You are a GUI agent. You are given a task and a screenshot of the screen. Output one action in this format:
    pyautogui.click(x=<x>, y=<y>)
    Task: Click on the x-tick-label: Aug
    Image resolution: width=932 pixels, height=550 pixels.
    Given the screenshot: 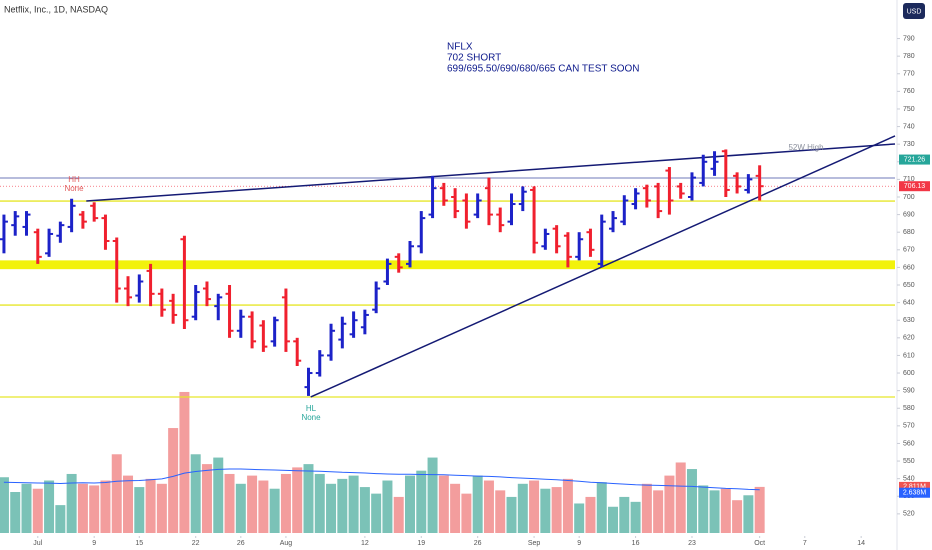 What is the action you would take?
    pyautogui.click(x=286, y=543)
    